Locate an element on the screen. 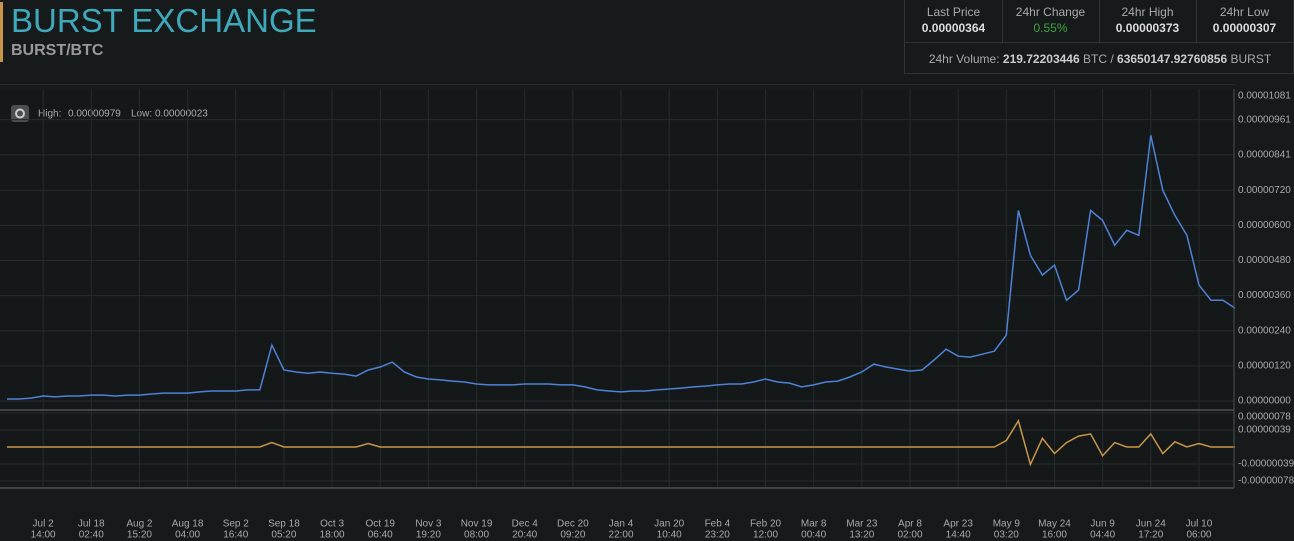 The width and height of the screenshot is (1294, 541). y-tick-label: 0.00001081 is located at coordinates (1264, 96).